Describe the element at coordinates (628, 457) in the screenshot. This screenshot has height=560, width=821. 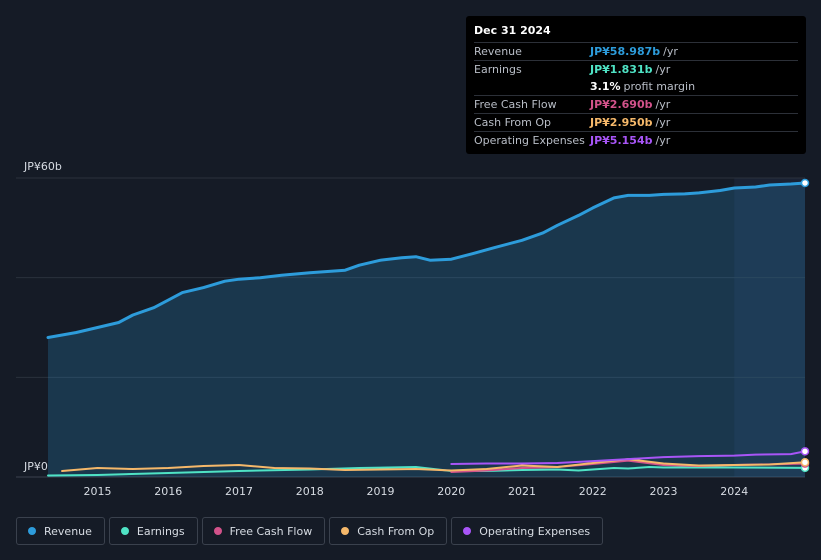
I see `series-line-operating-expenses` at that location.